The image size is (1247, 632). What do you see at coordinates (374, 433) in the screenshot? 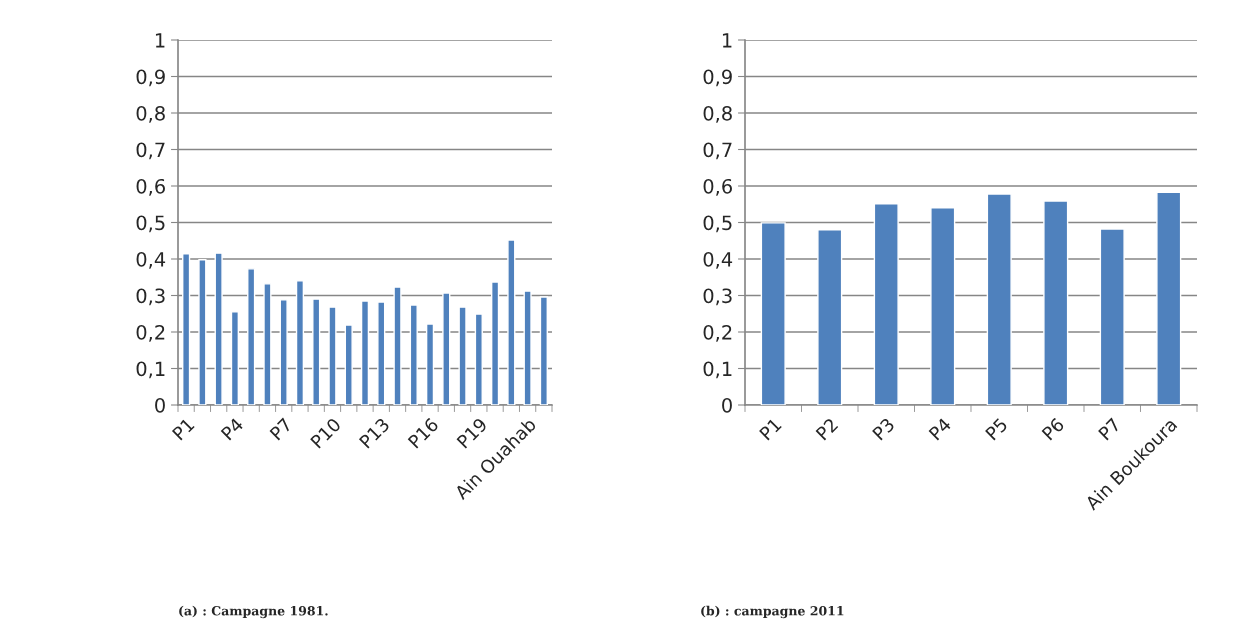
I see `x-tick-label: P13` at bounding box center [374, 433].